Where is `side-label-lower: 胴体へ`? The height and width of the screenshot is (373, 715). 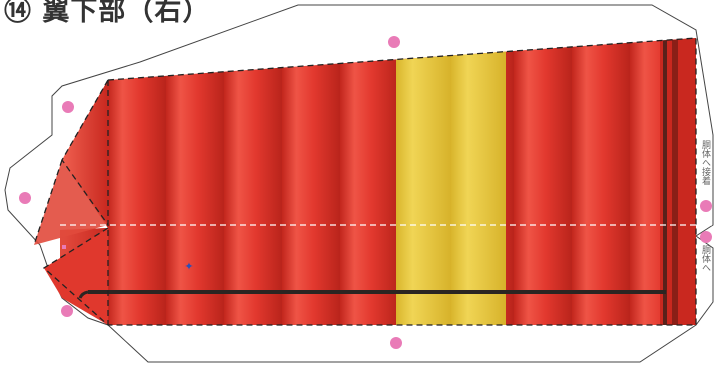
side-label-lower: 胴体へ is located at coordinates (705, 258).